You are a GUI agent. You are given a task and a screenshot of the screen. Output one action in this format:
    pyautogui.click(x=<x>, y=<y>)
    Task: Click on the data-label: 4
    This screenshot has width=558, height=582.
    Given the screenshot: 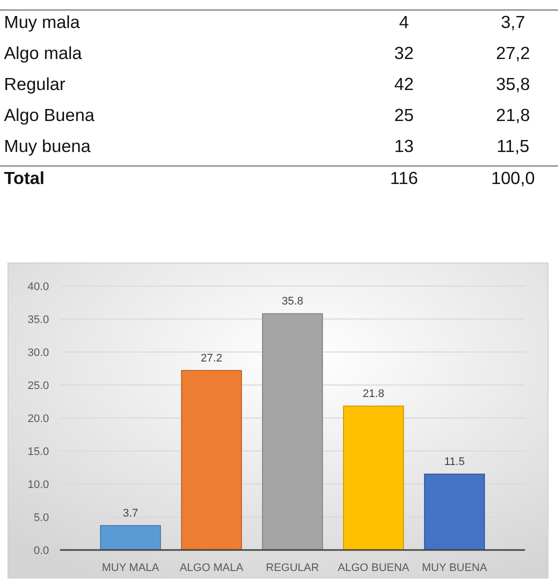 What is the action you would take?
    pyautogui.click(x=404, y=22)
    